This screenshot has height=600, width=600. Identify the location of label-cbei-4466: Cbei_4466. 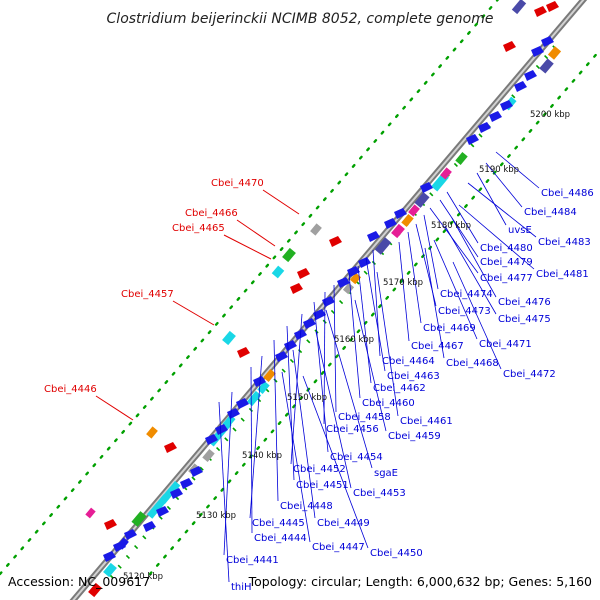
(211, 213).